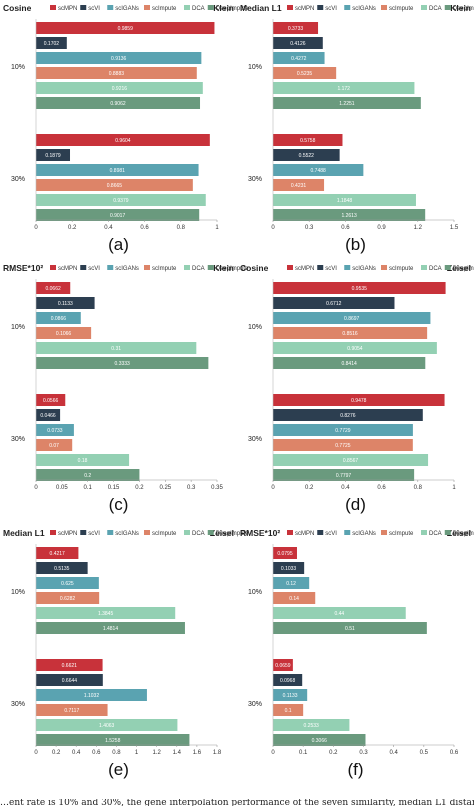 Image resolution: width=474 pixels, height=806 pixels. What do you see at coordinates (111, 629) in the screenshot?
I see `bar-value-label: 1.4814` at bounding box center [111, 629].